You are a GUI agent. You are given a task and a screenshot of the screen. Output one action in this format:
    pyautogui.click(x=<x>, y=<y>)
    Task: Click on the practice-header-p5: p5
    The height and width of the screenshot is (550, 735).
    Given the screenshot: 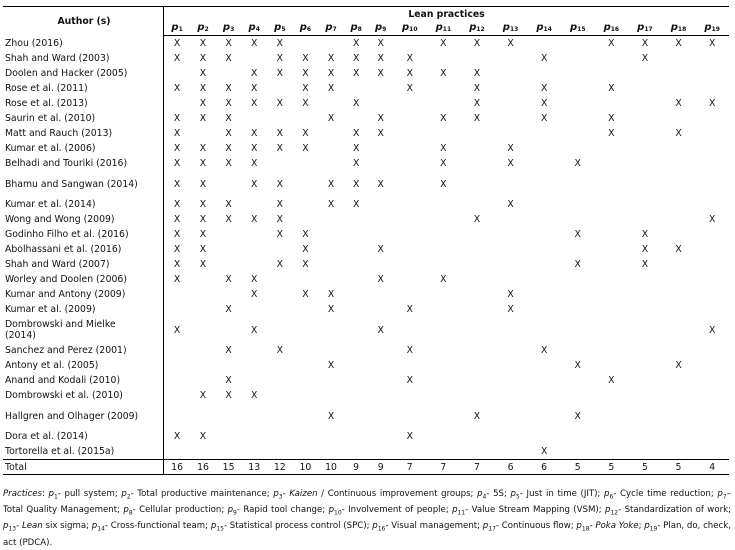 What is the action you would take?
    pyautogui.click(x=280, y=29)
    